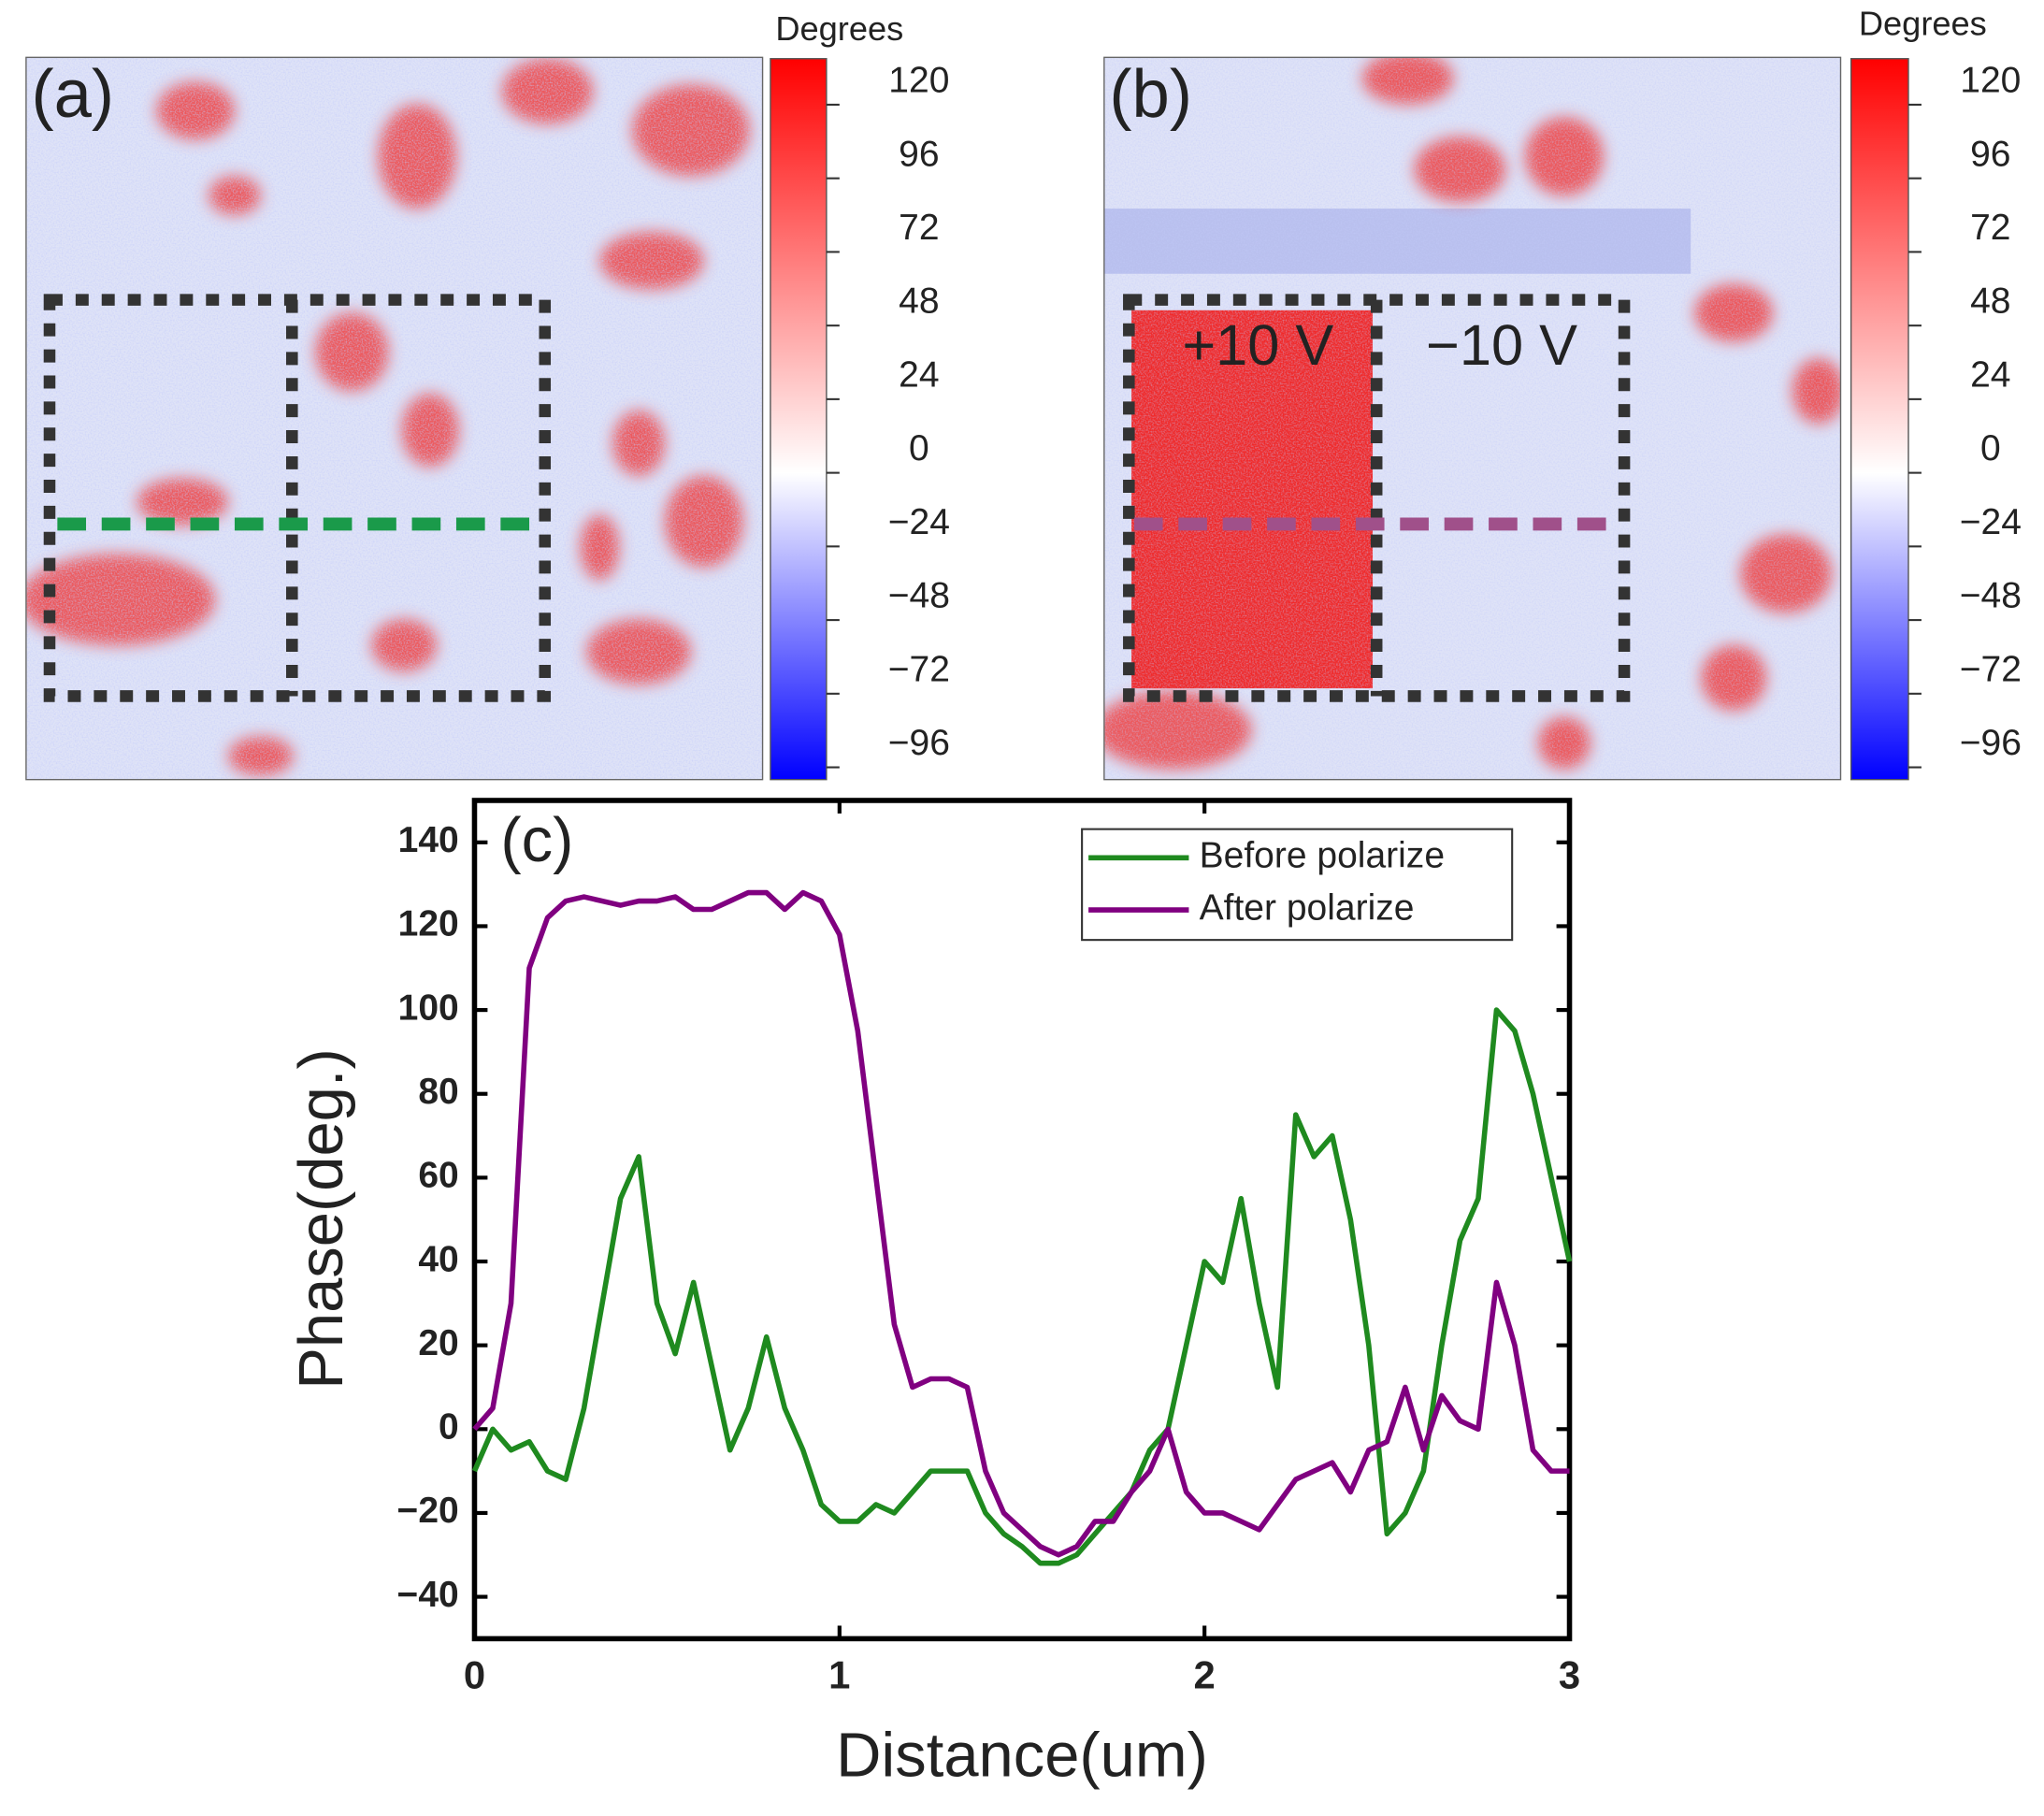 This screenshot has width=2044, height=1816. Describe the element at coordinates (474, 1674) in the screenshot. I see `x-tick-label: 0` at that location.